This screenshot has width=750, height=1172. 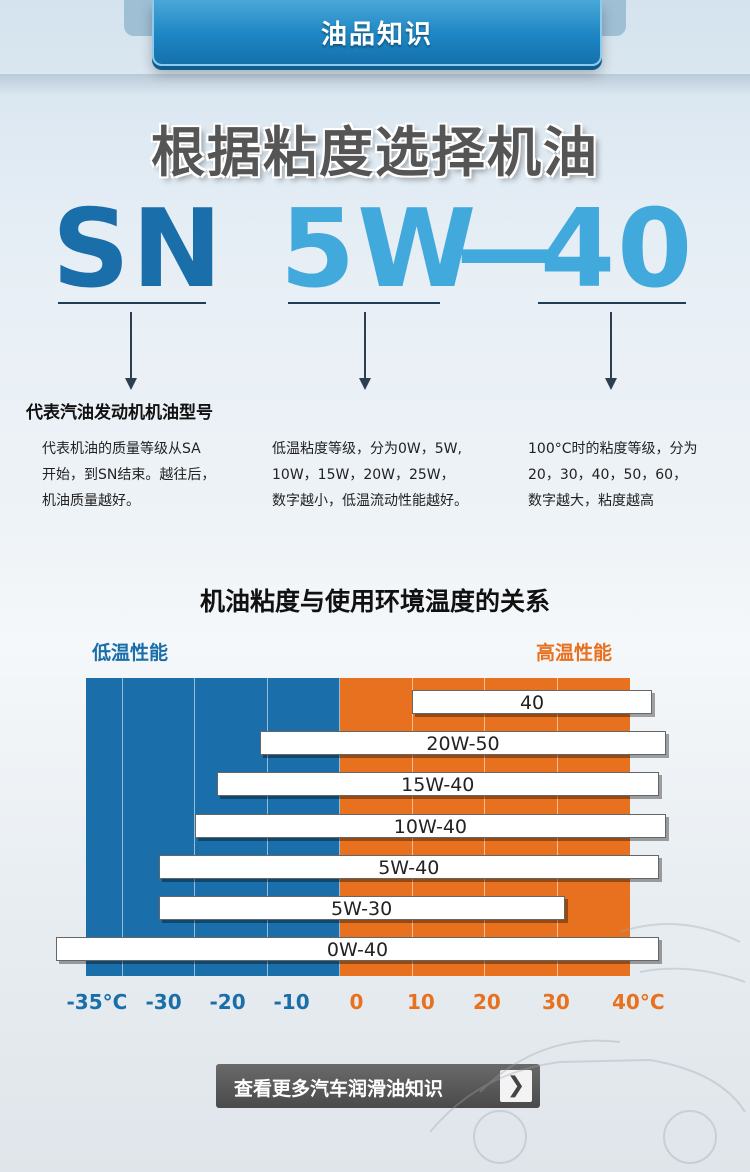 What do you see at coordinates (487, 1002) in the screenshot?
I see `x-tick-label: 20` at bounding box center [487, 1002].